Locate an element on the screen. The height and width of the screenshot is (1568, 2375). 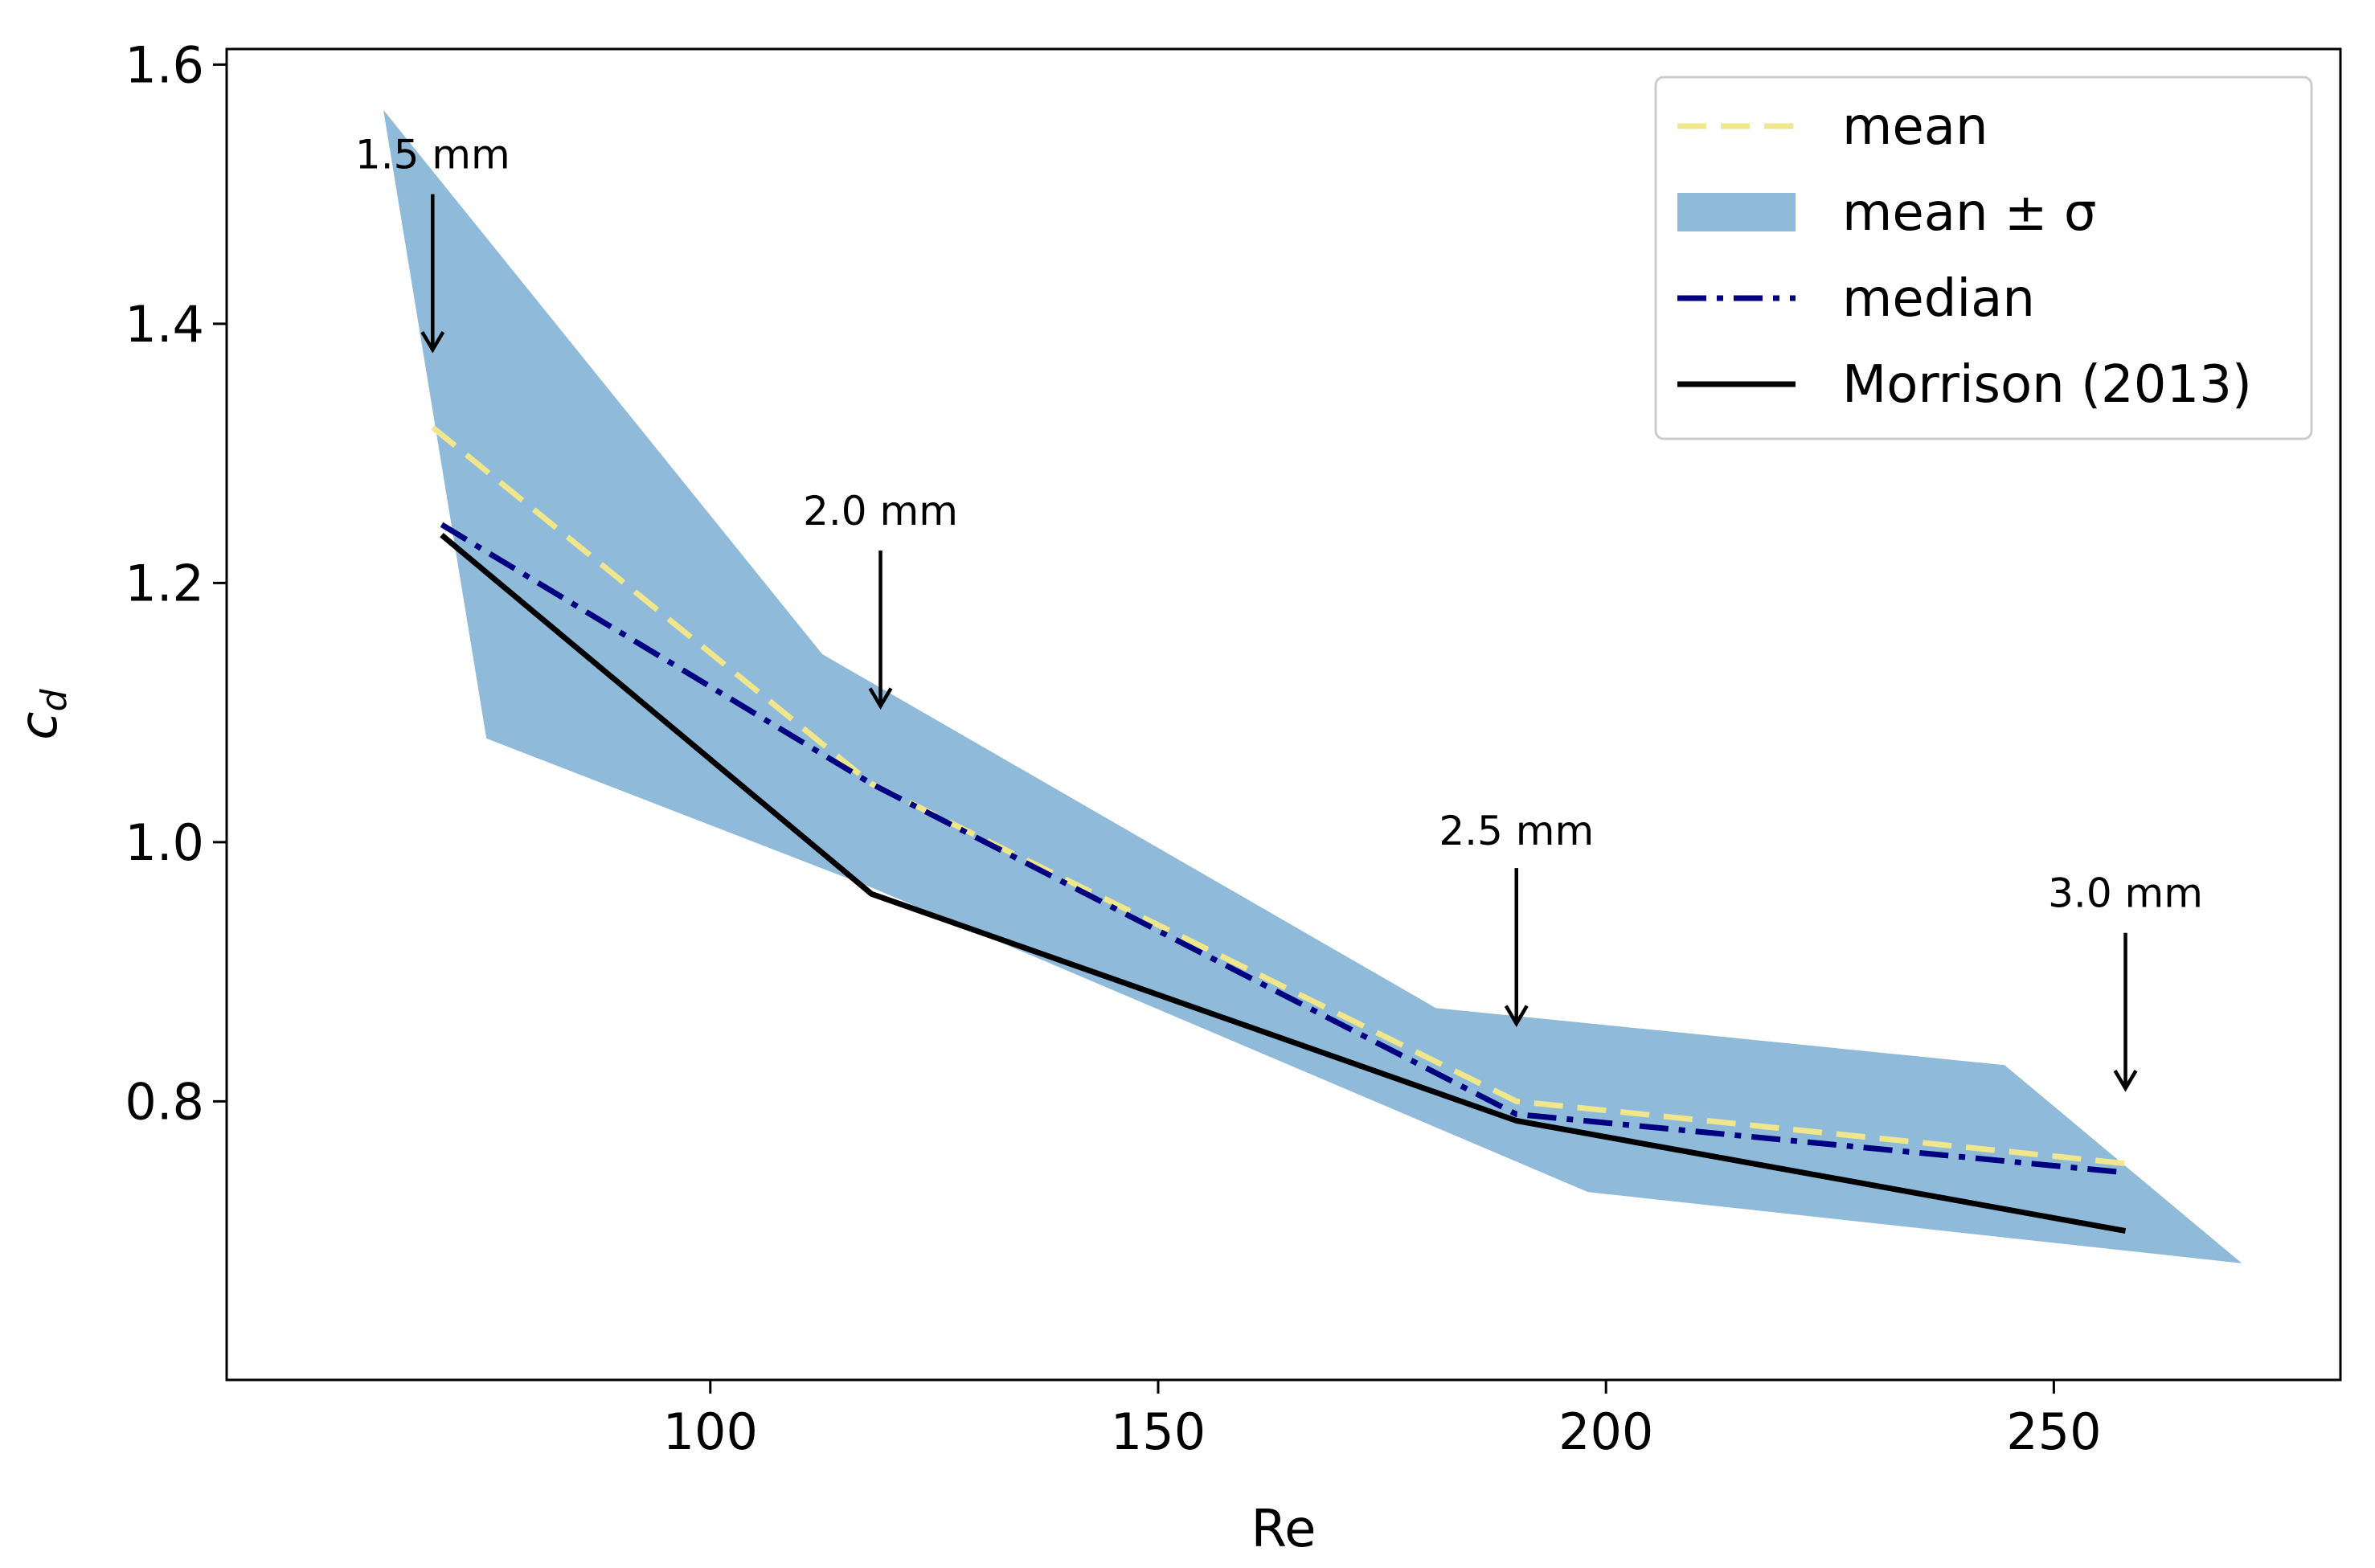
legend-label-mean: mean ± σ is located at coordinates (1969, 213).